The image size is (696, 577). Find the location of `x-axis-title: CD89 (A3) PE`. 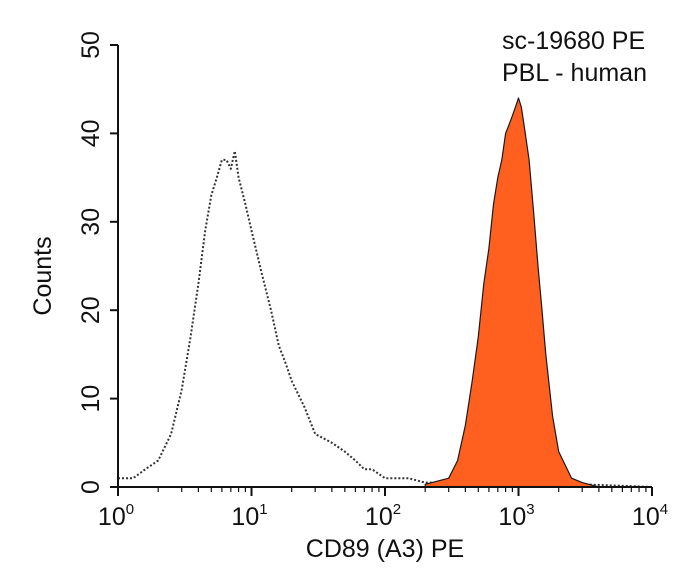

x-axis-title: CD89 (A3) PE is located at coordinates (385, 549).